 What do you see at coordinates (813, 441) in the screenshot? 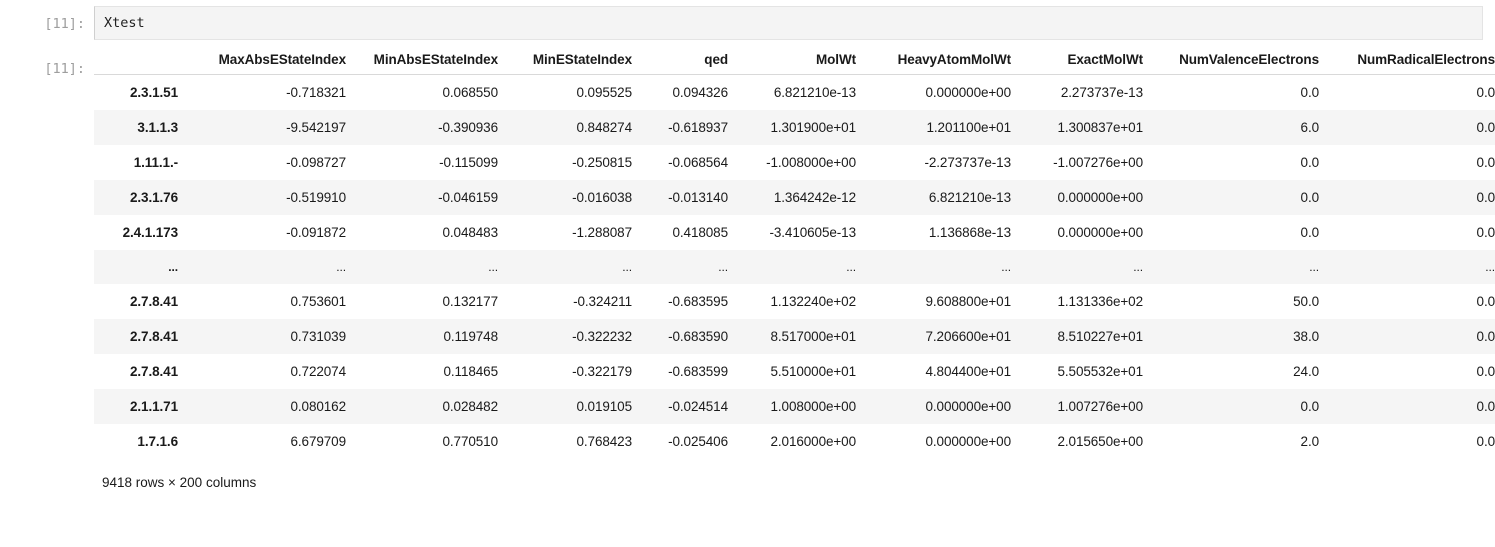
I see `table-cell: 2.016000e+00` at bounding box center [813, 441].